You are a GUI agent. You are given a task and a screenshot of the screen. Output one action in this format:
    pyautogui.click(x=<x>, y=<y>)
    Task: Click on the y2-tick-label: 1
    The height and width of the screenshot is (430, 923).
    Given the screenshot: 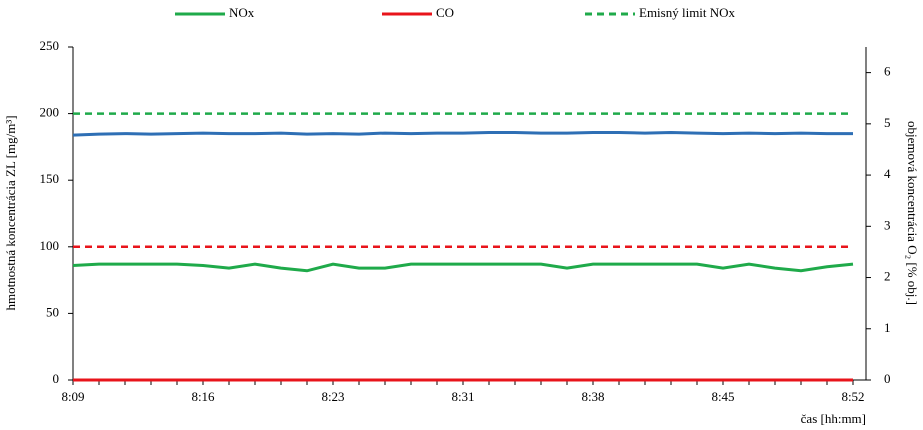 What is the action you would take?
    pyautogui.click(x=887, y=327)
    